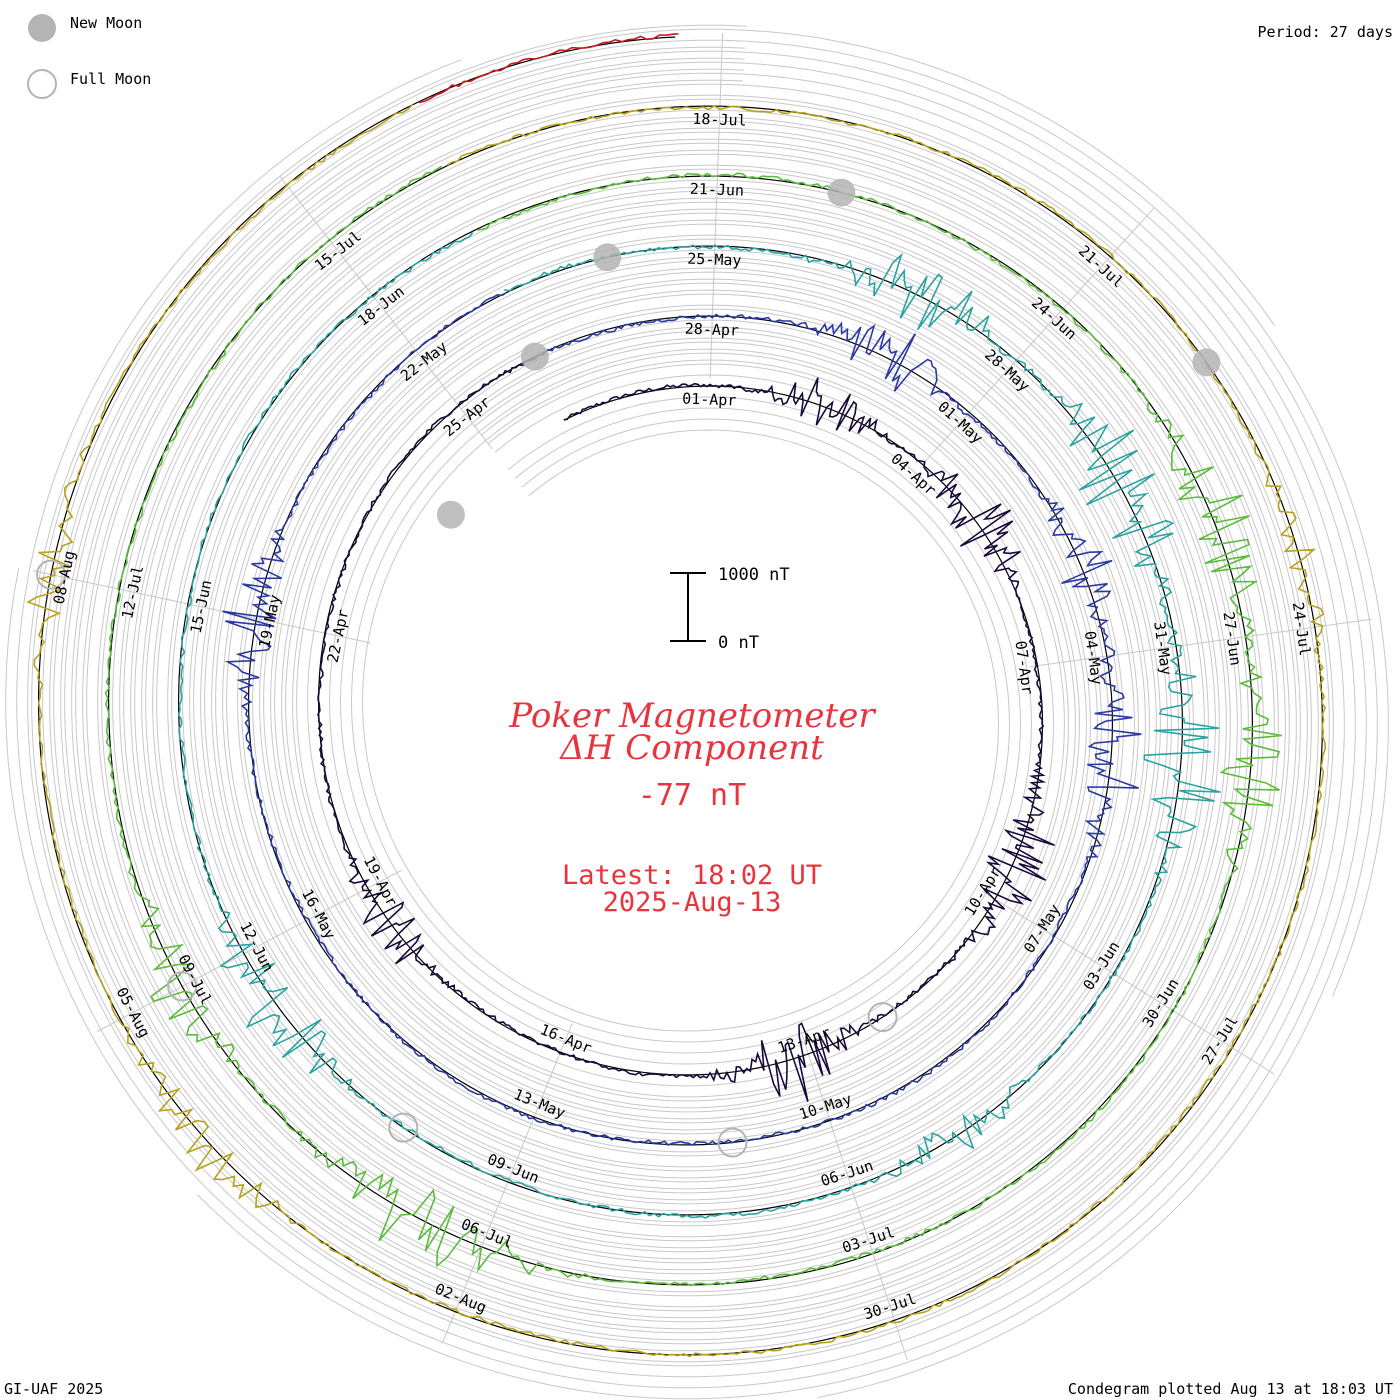  I want to click on date-label: 21-Jun, so click(717, 190).